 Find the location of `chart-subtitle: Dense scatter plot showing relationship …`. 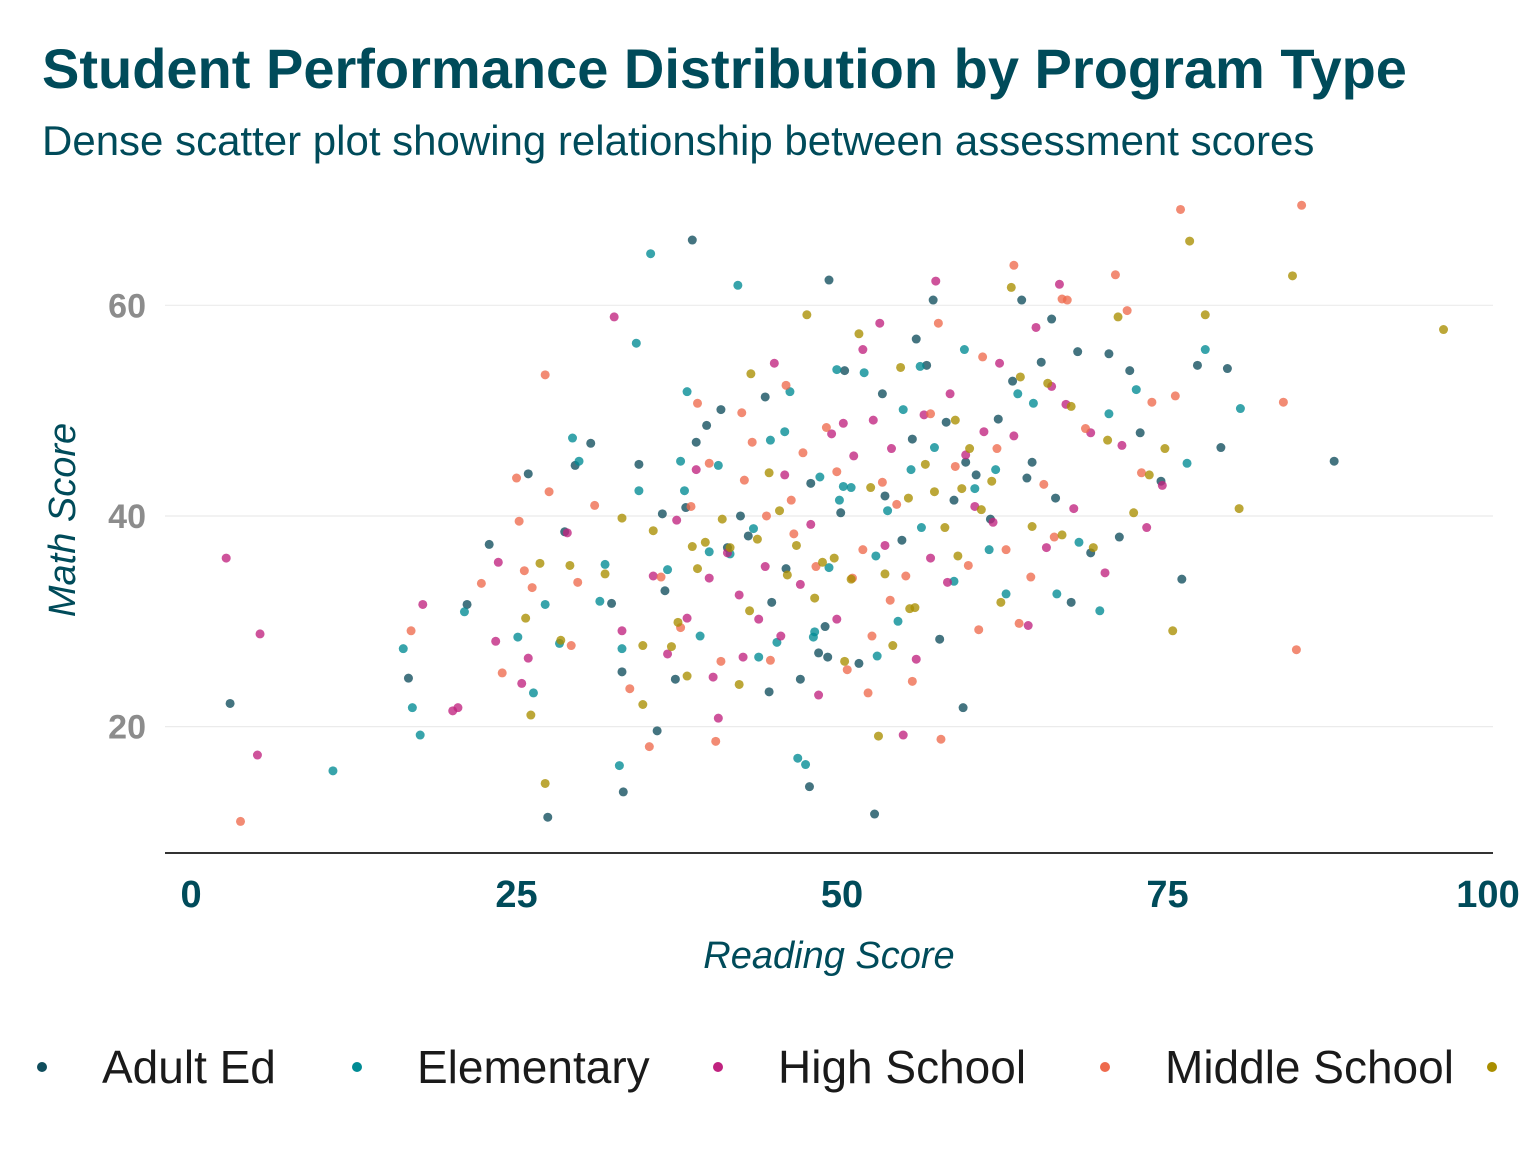

chart-subtitle: Dense scatter plot showing relationship … is located at coordinates (678, 140).